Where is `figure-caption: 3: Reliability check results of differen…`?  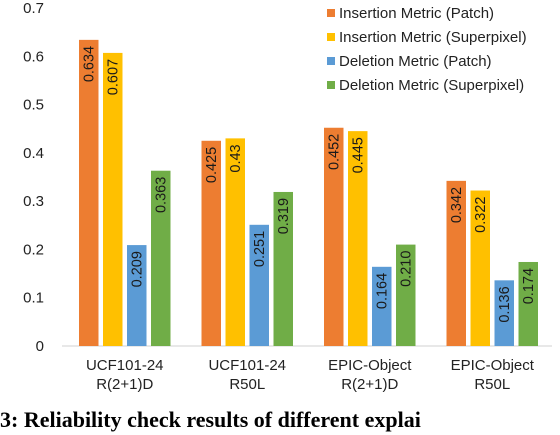
figure-caption: 3: Reliability check results of differen… is located at coordinates (210, 419).